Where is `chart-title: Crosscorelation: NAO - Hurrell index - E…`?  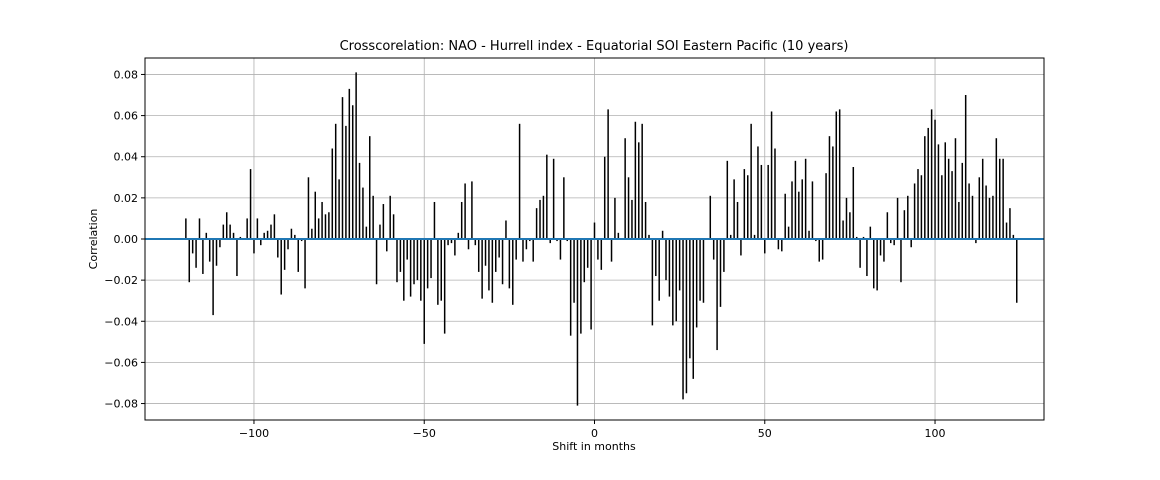 chart-title: Crosscorelation: NAO - Hurrell index - E… is located at coordinates (594, 46).